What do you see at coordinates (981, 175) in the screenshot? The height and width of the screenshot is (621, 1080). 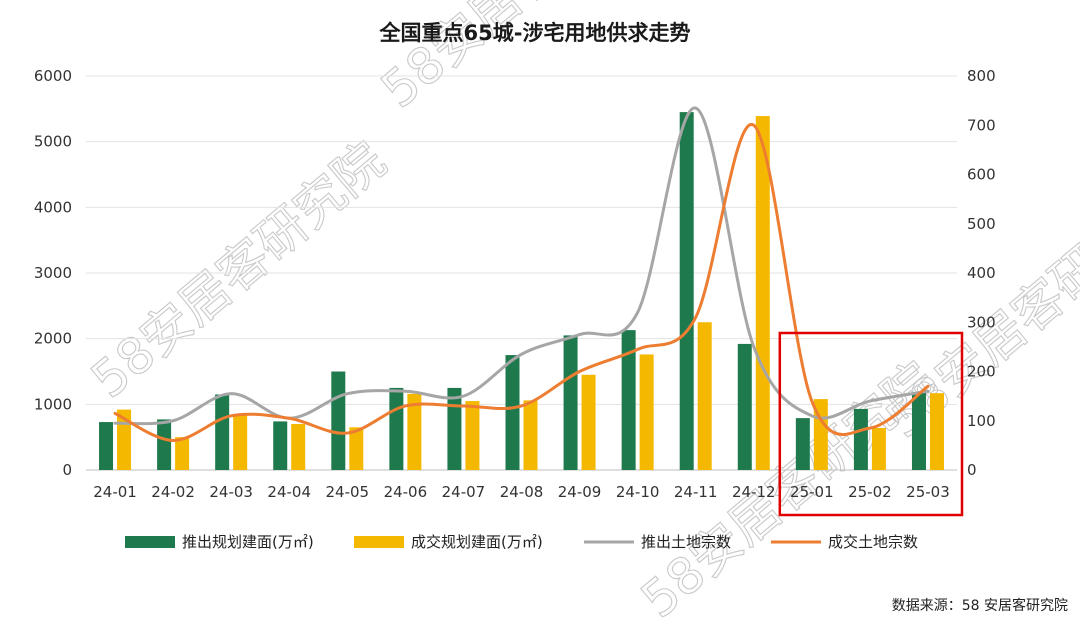 I see `y-right-tick-label: 600` at bounding box center [981, 175].